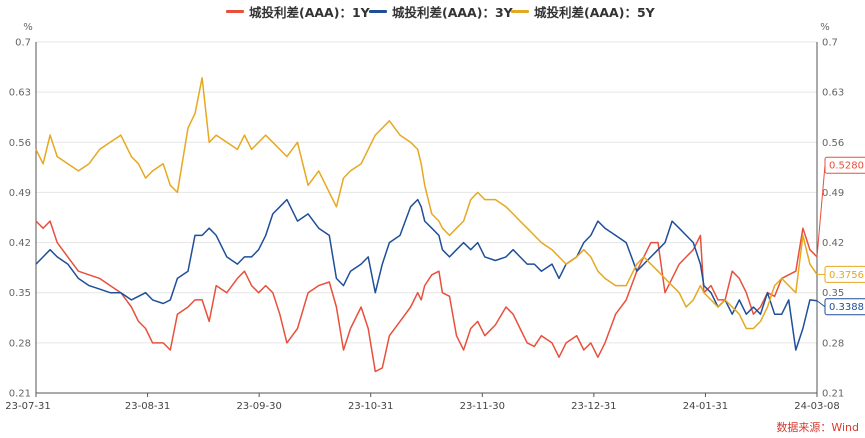 The width and height of the screenshot is (865, 438). Describe the element at coordinates (520, 11) in the screenshot. I see `legend-swatch-5y` at that location.